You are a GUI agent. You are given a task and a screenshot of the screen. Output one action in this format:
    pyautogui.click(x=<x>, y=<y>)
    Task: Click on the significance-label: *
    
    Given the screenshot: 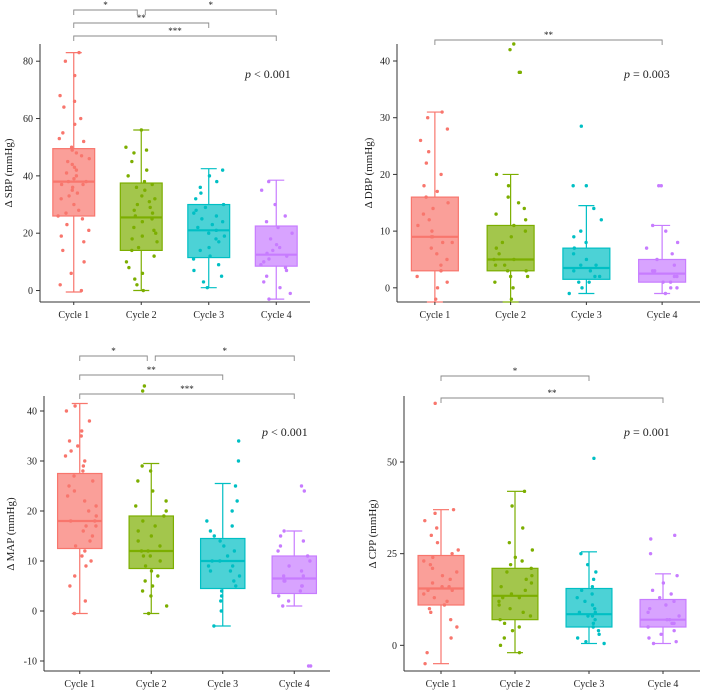 What is the action you would take?
    pyautogui.click(x=113, y=351)
    